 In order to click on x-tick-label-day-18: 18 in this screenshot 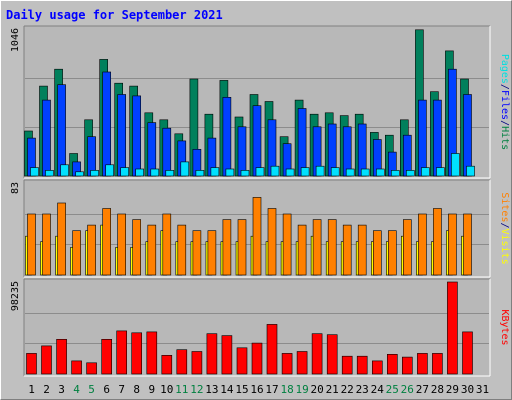, I will do `click(286, 389)`.